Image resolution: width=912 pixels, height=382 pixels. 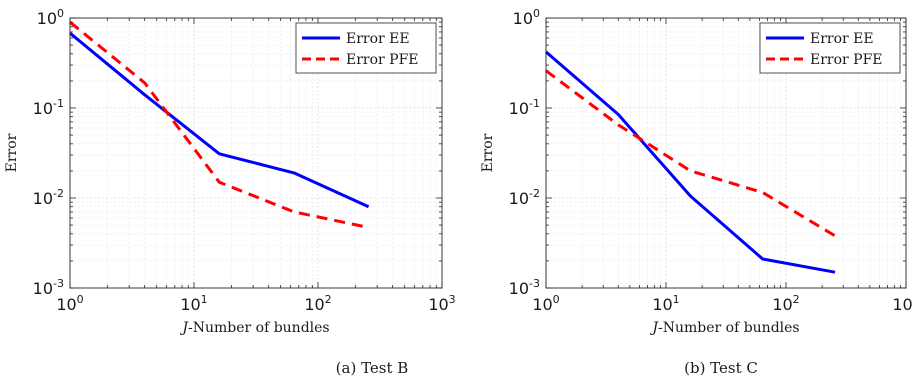 What do you see at coordinates (721, 368) in the screenshot?
I see `figure-caption: (b) Test C` at bounding box center [721, 368].